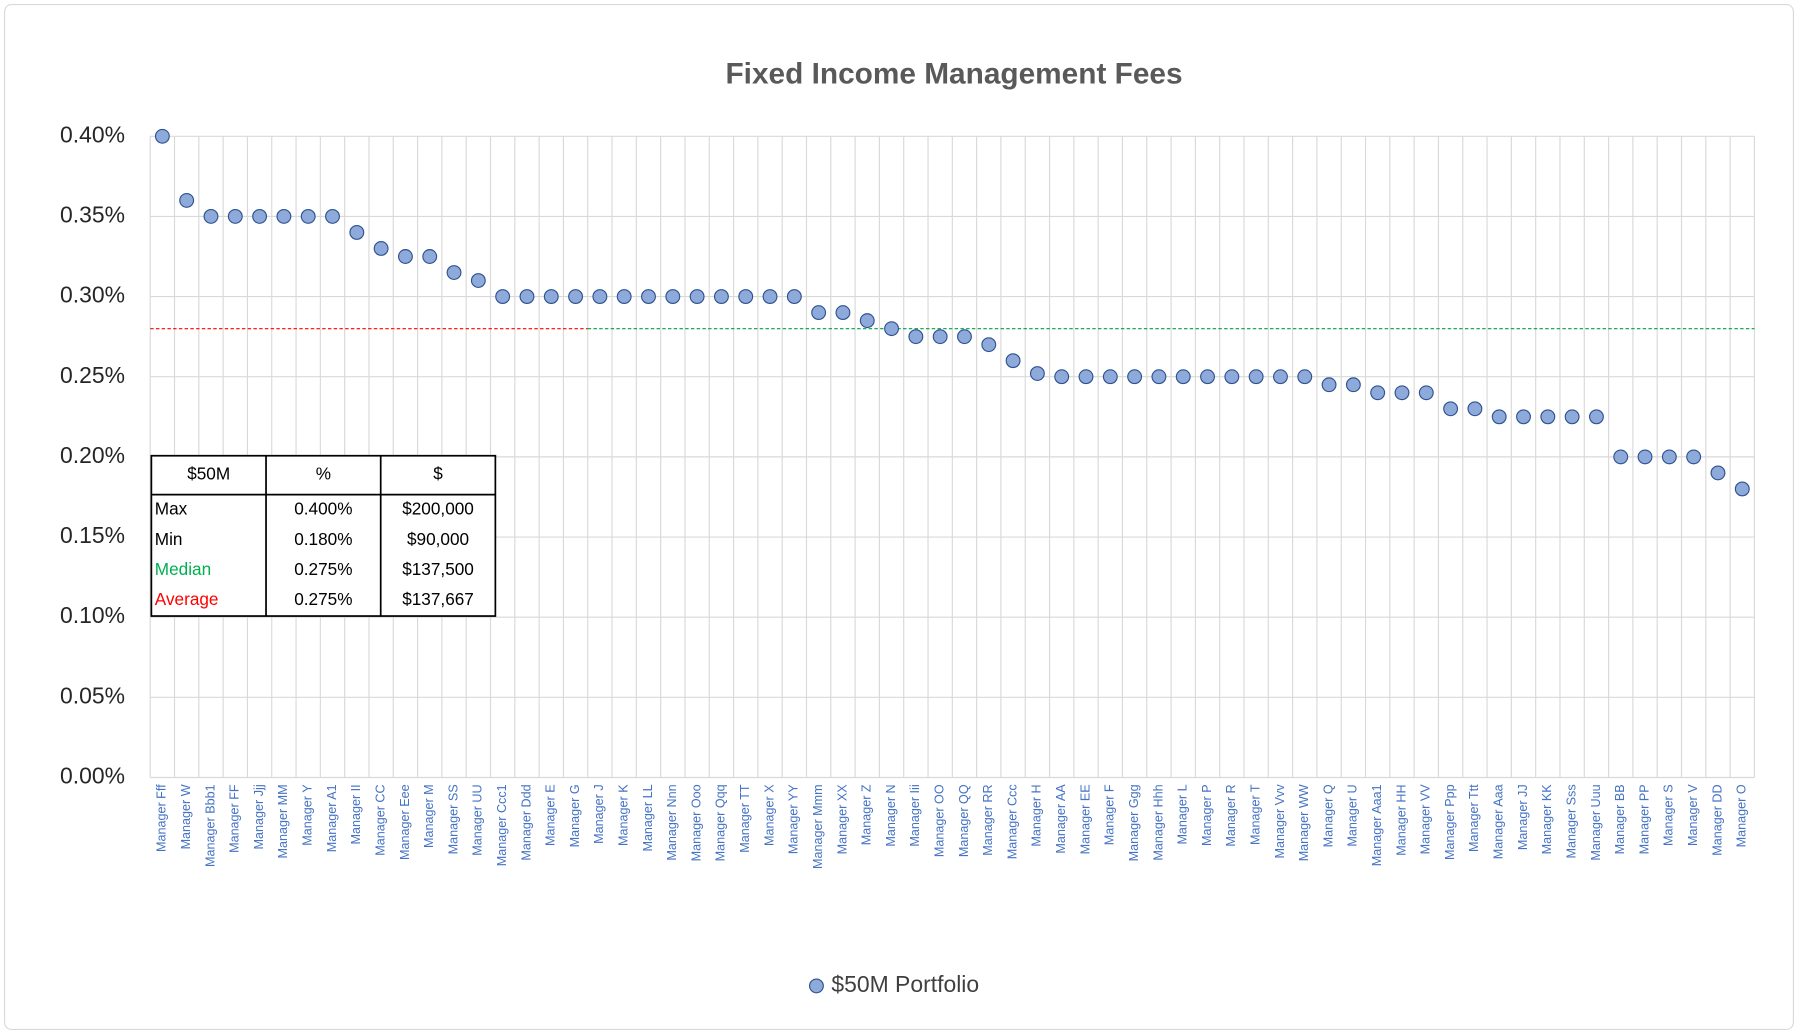 The width and height of the screenshot is (1798, 1034). What do you see at coordinates (1523, 817) in the screenshot?
I see `x-tick-label: Manager JJ` at bounding box center [1523, 817].